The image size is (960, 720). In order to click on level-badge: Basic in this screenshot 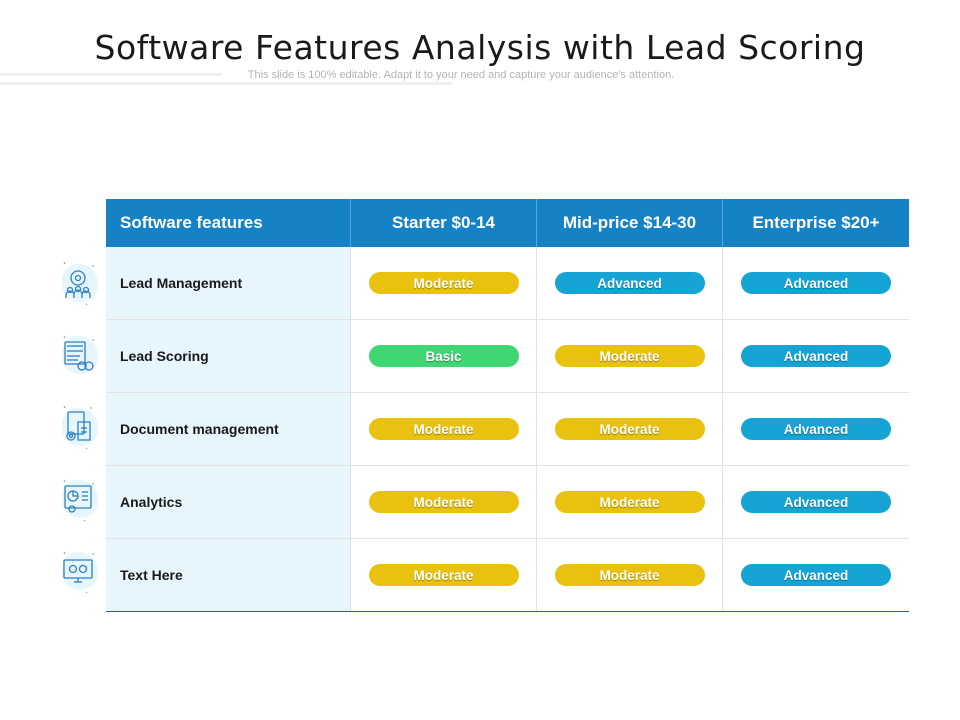, I will do `click(443, 356)`.